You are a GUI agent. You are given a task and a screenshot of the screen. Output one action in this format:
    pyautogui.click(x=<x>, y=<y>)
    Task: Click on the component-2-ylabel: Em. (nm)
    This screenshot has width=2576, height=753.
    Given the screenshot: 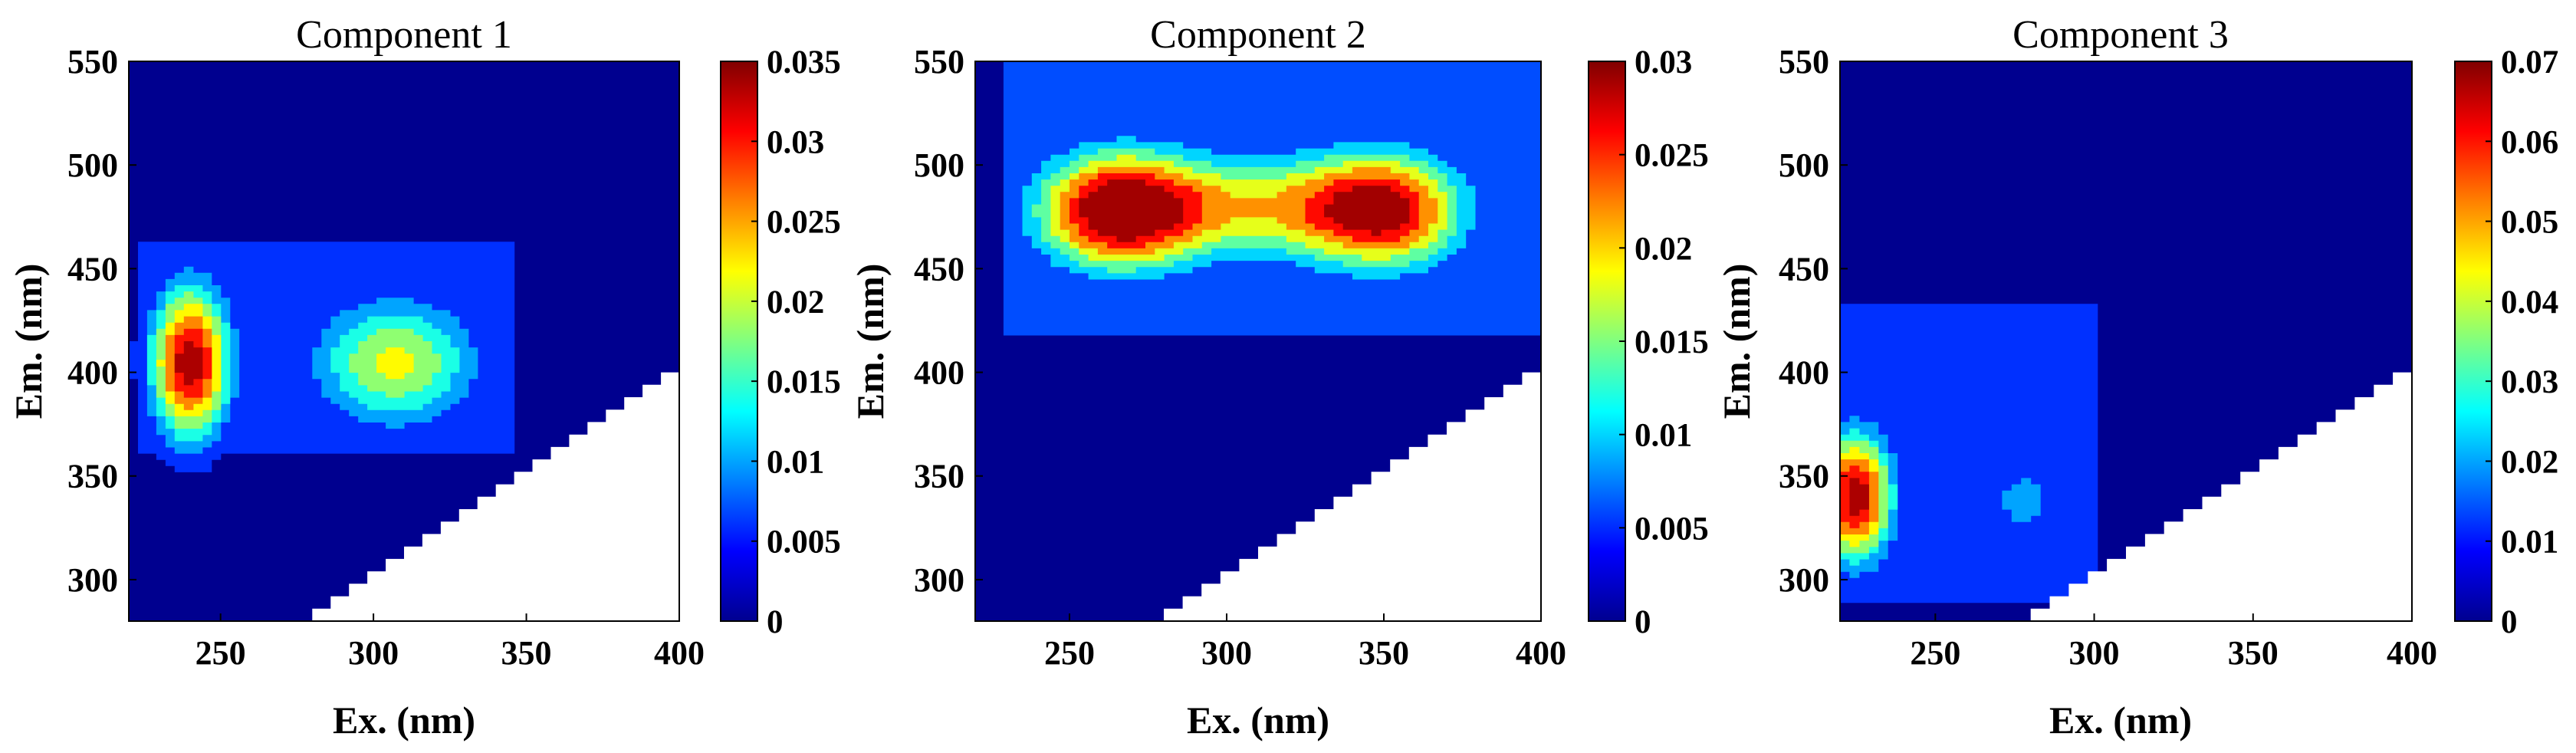 What is the action you would take?
    pyautogui.click(x=871, y=341)
    